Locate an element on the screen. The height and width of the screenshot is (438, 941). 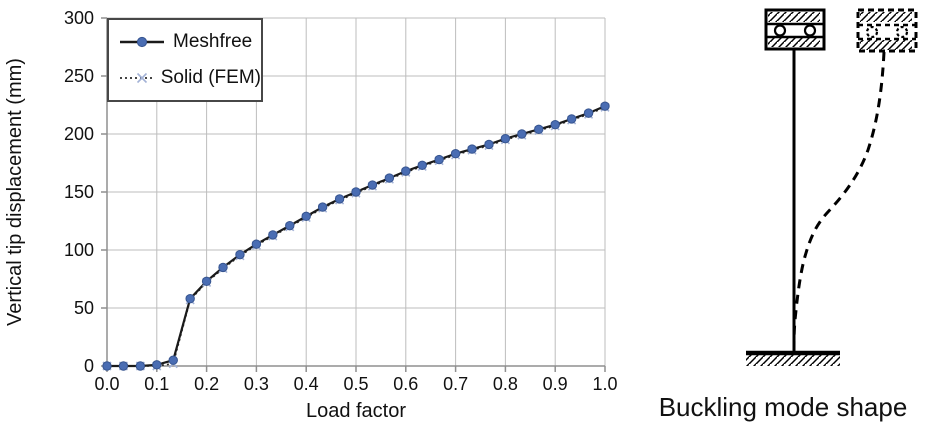
x-tick-label: 0.4 is located at coordinates (306, 384).